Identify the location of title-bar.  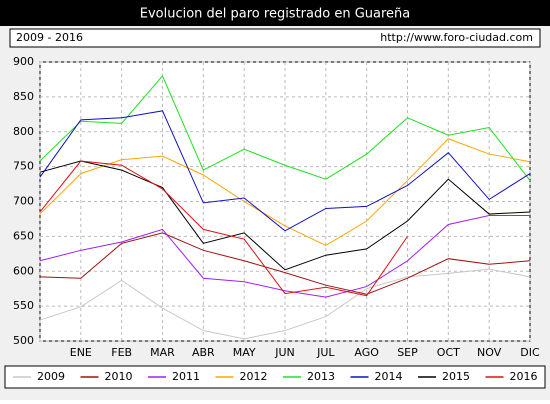
(275, 13).